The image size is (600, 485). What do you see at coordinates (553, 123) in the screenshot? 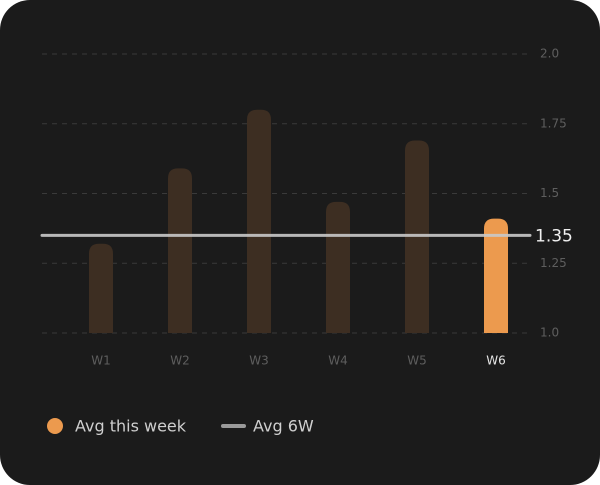
I see `y-tick-label: 1.75` at bounding box center [553, 123].